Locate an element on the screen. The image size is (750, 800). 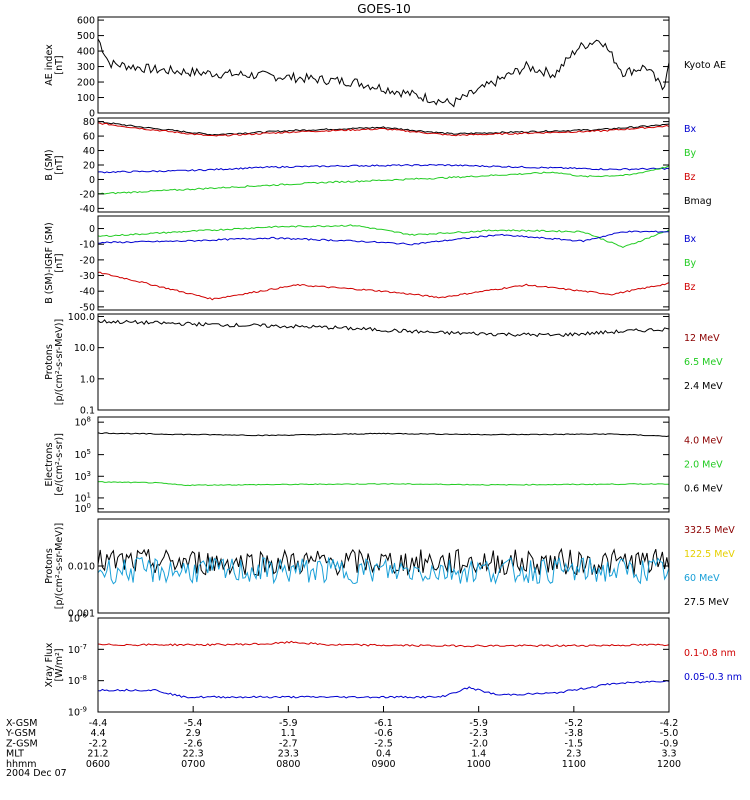
legend-entry: 2.4 MeV is located at coordinates (703, 386).